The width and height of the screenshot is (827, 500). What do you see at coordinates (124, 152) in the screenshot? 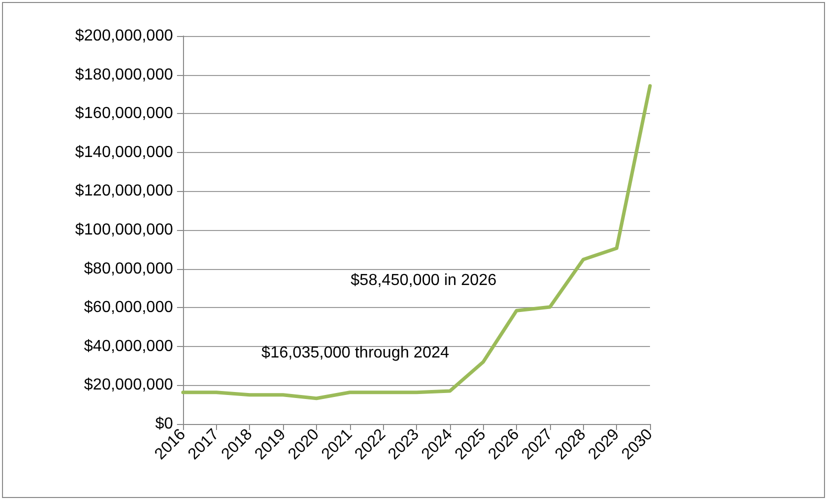
I see `y-tick-label: $140,000,000` at bounding box center [124, 152].